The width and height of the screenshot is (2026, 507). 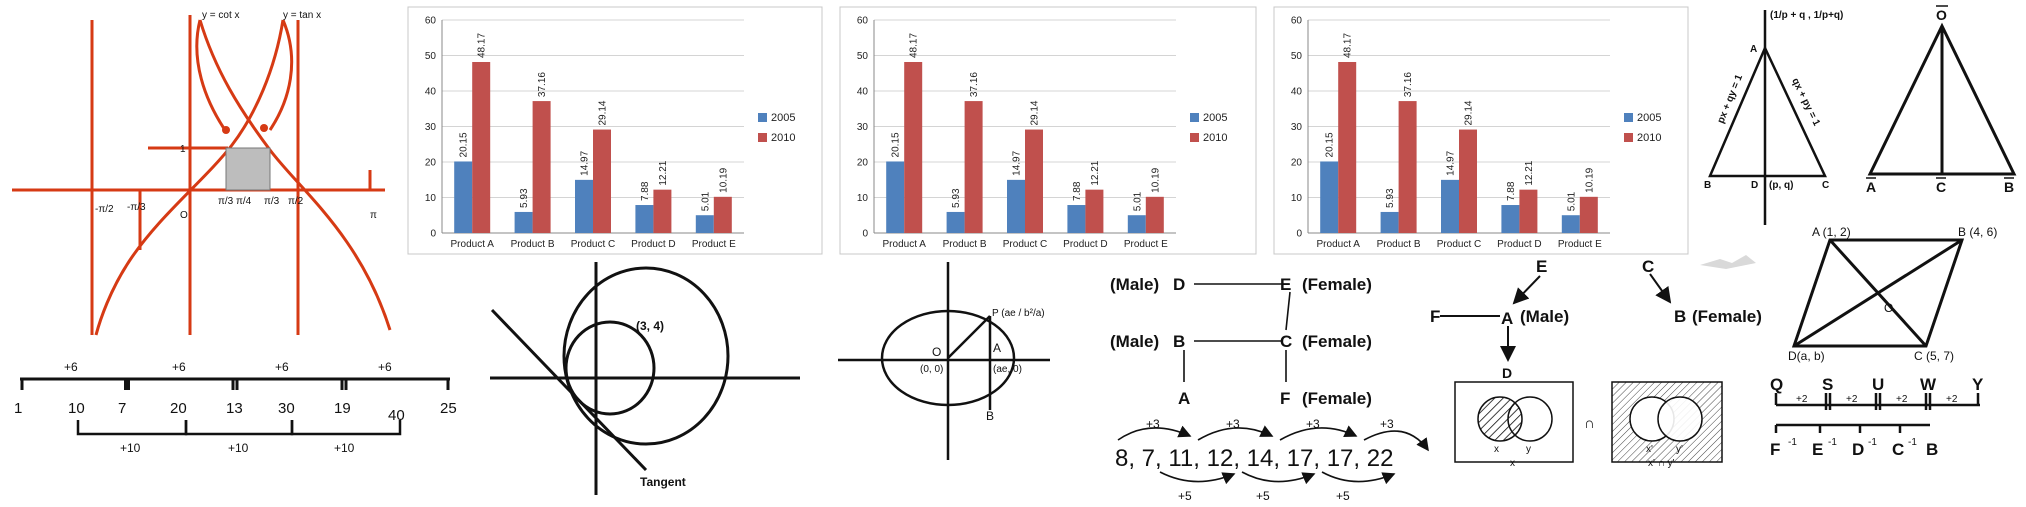 I want to click on dir-e: E, so click(x=1541, y=266).